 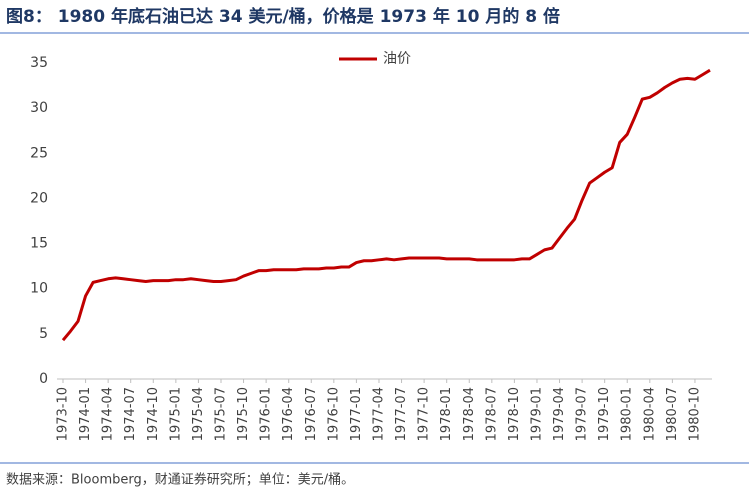 I want to click on x-tick-label: 1977-01, so click(x=356, y=414).